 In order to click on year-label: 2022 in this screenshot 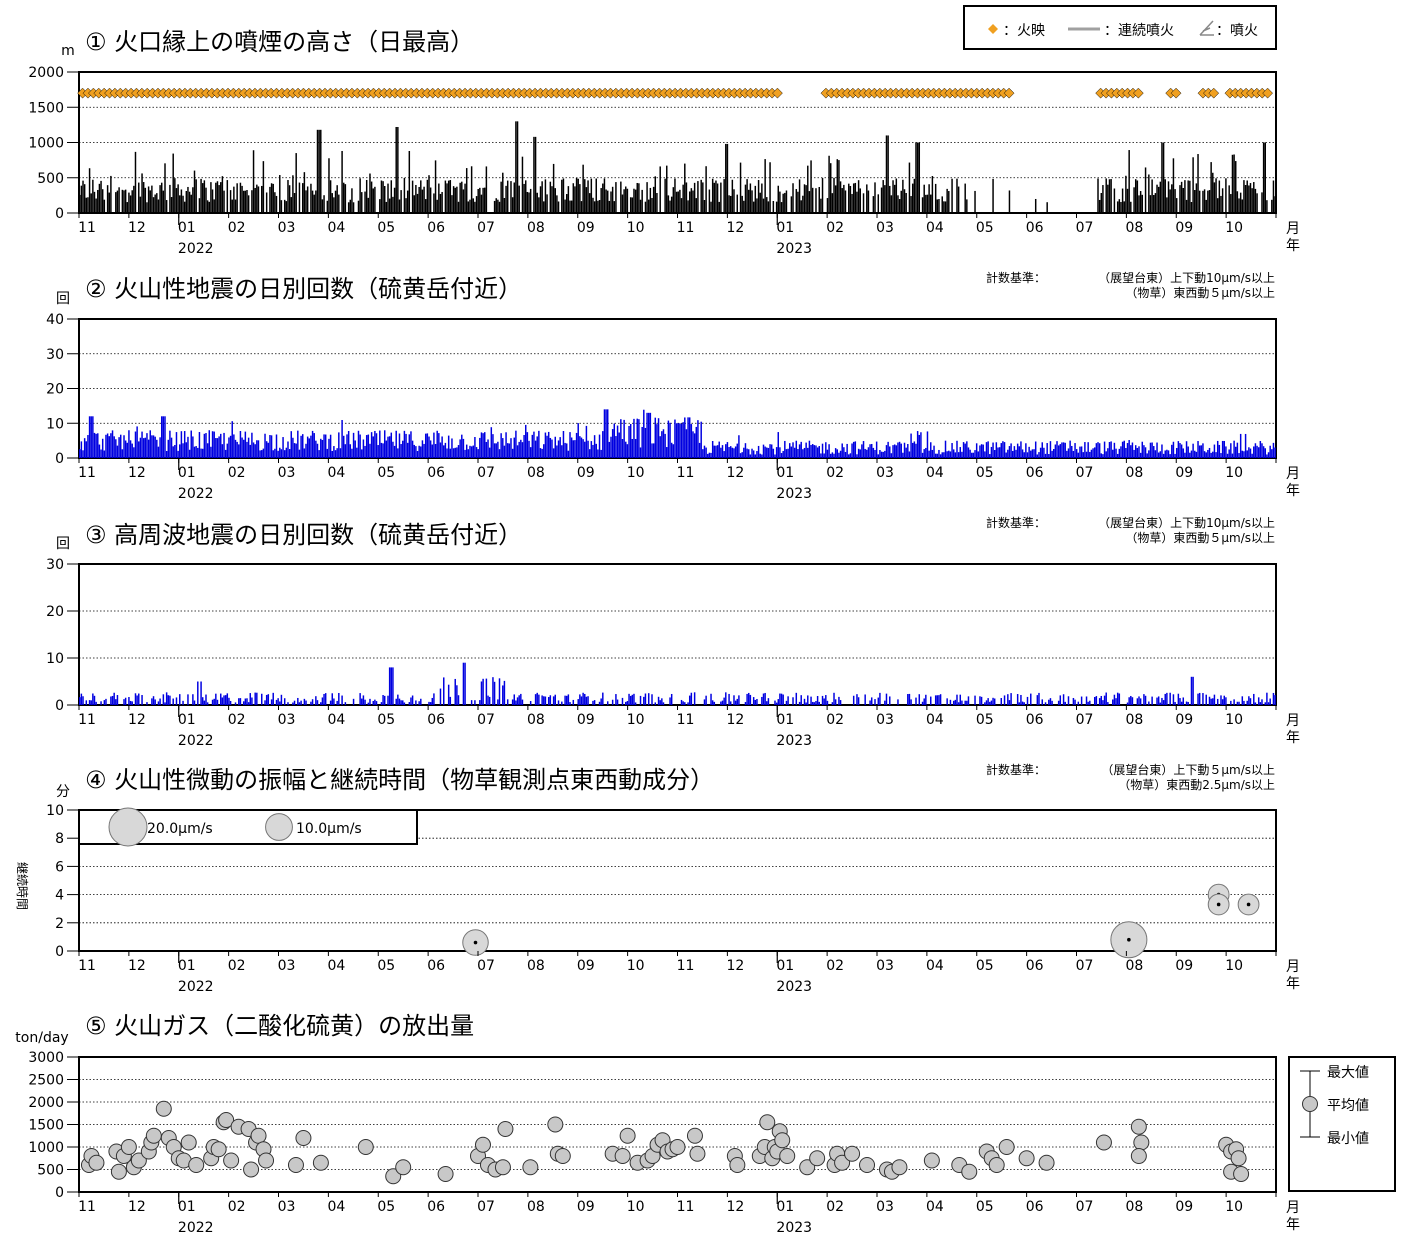, I will do `click(196, 987)`.